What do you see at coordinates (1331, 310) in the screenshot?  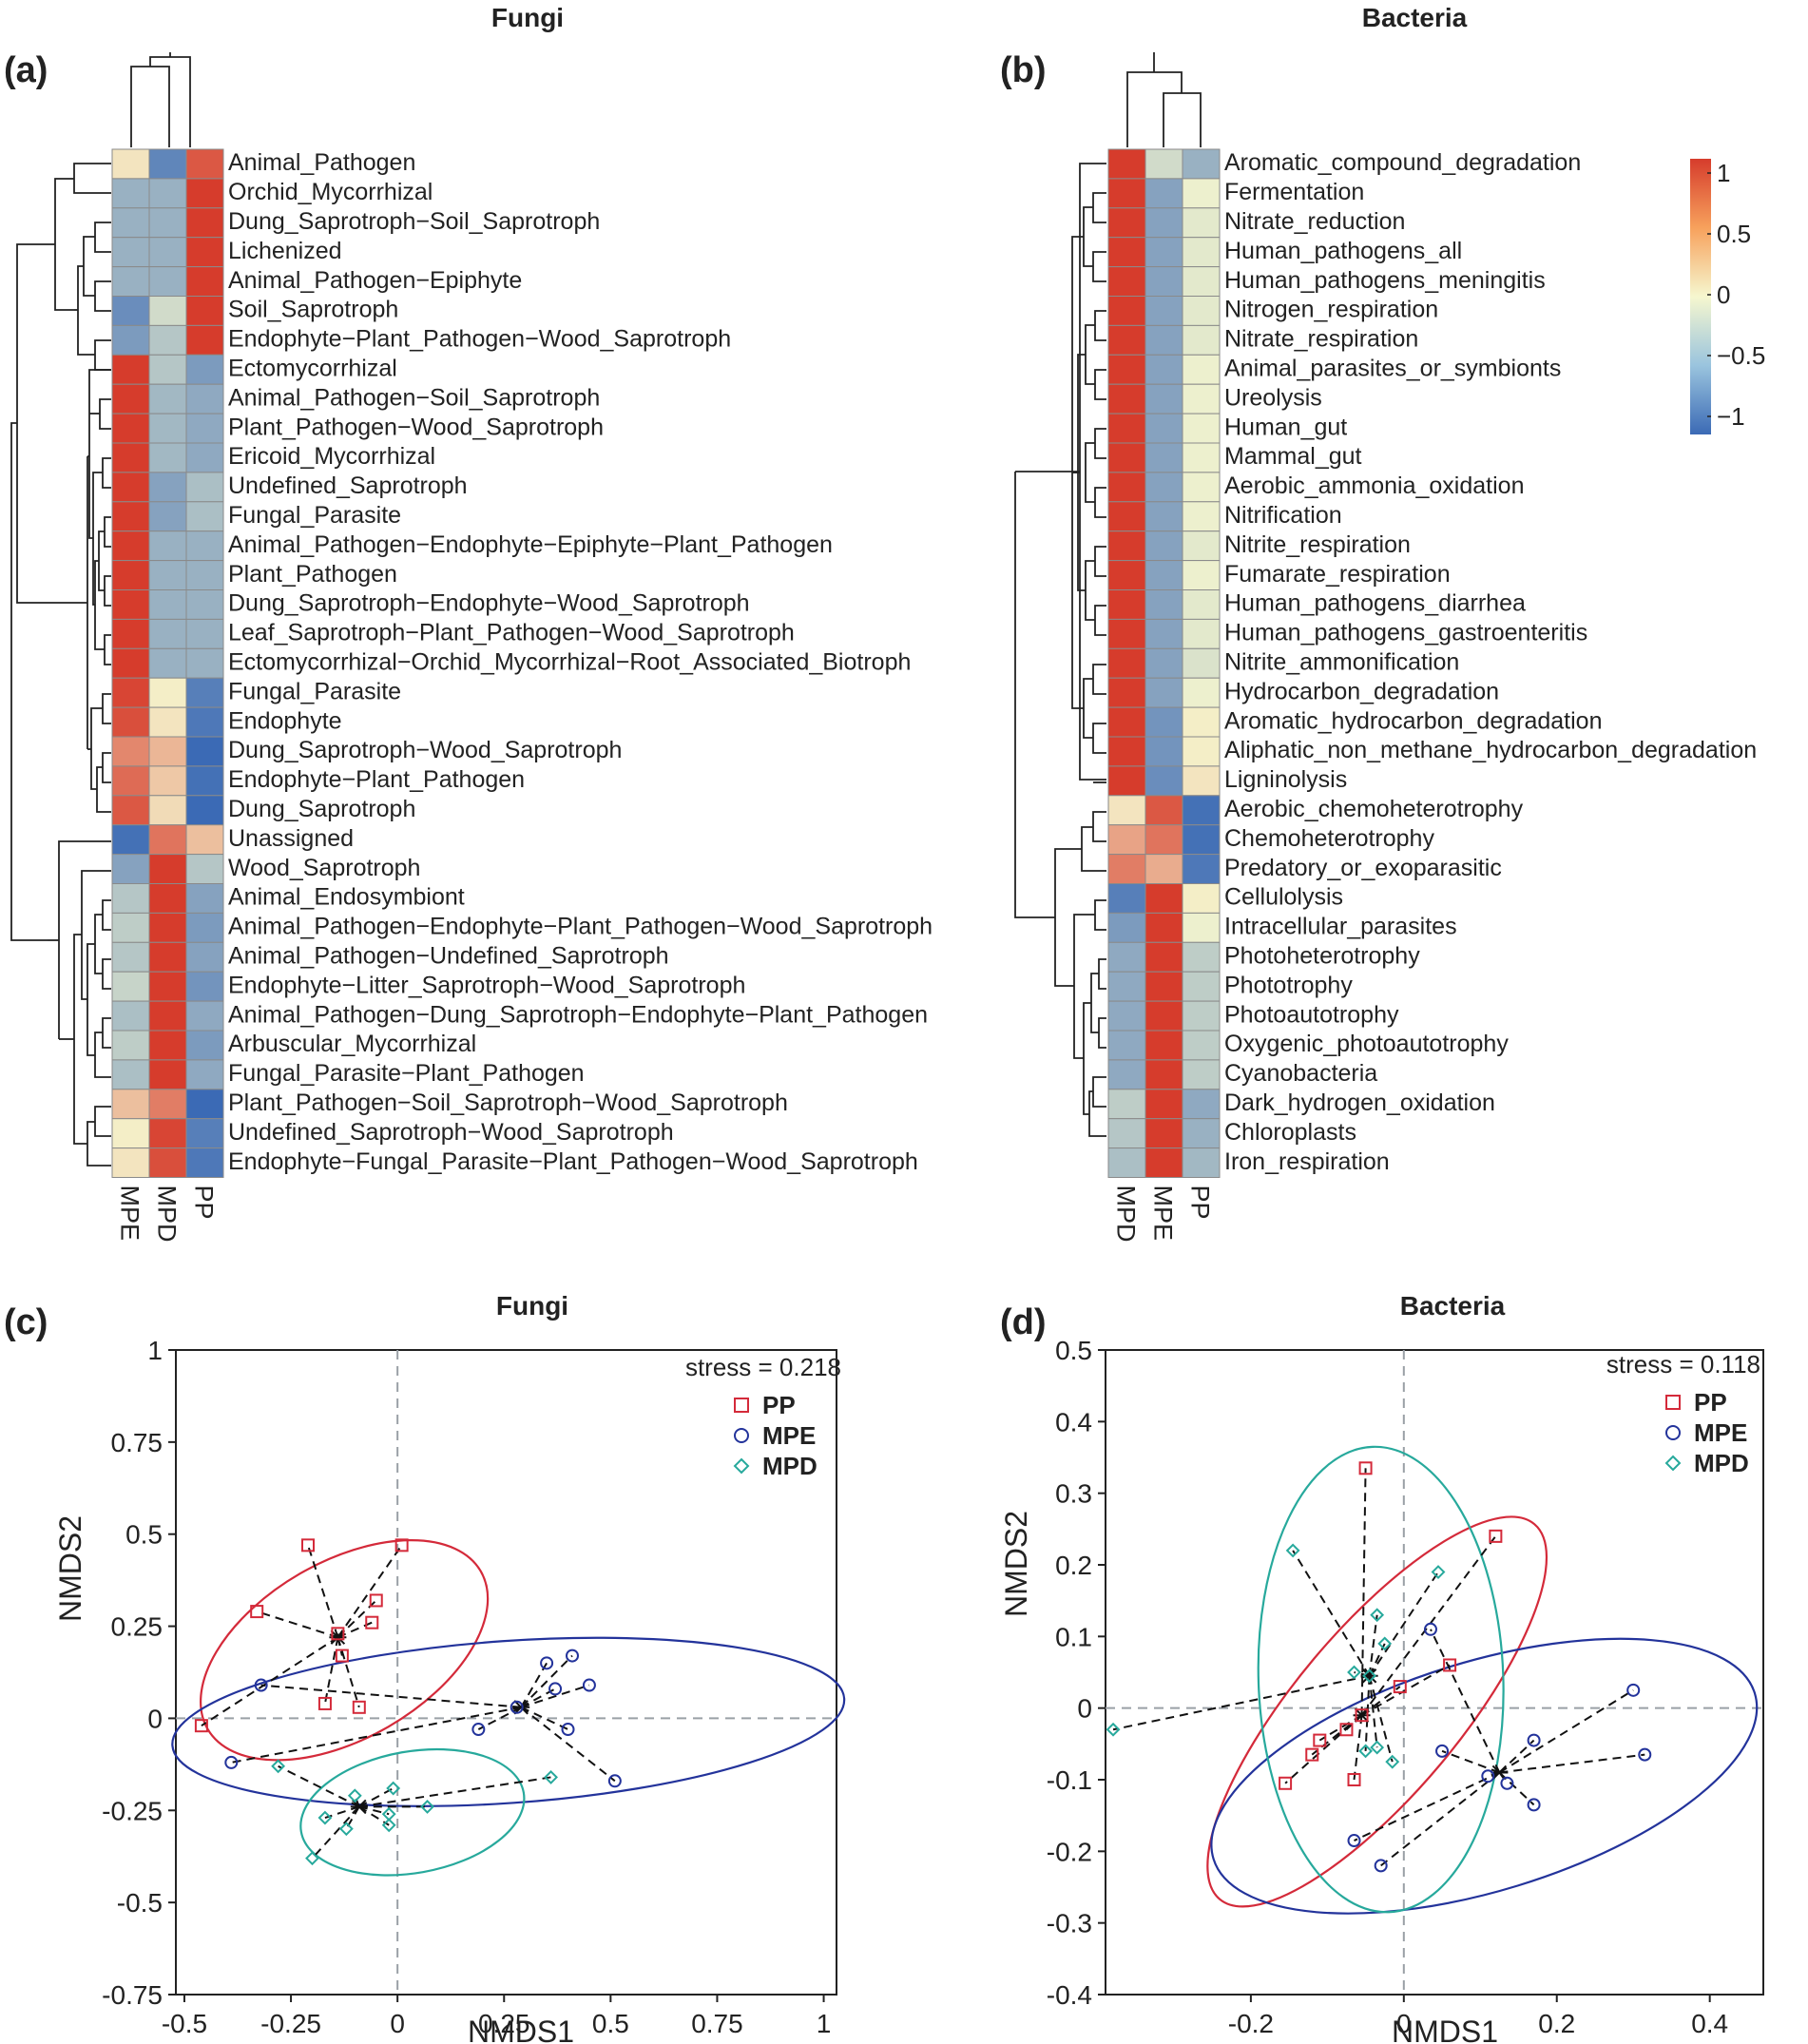 I see `heatmap-row-label: Nitrogen_respiration` at bounding box center [1331, 310].